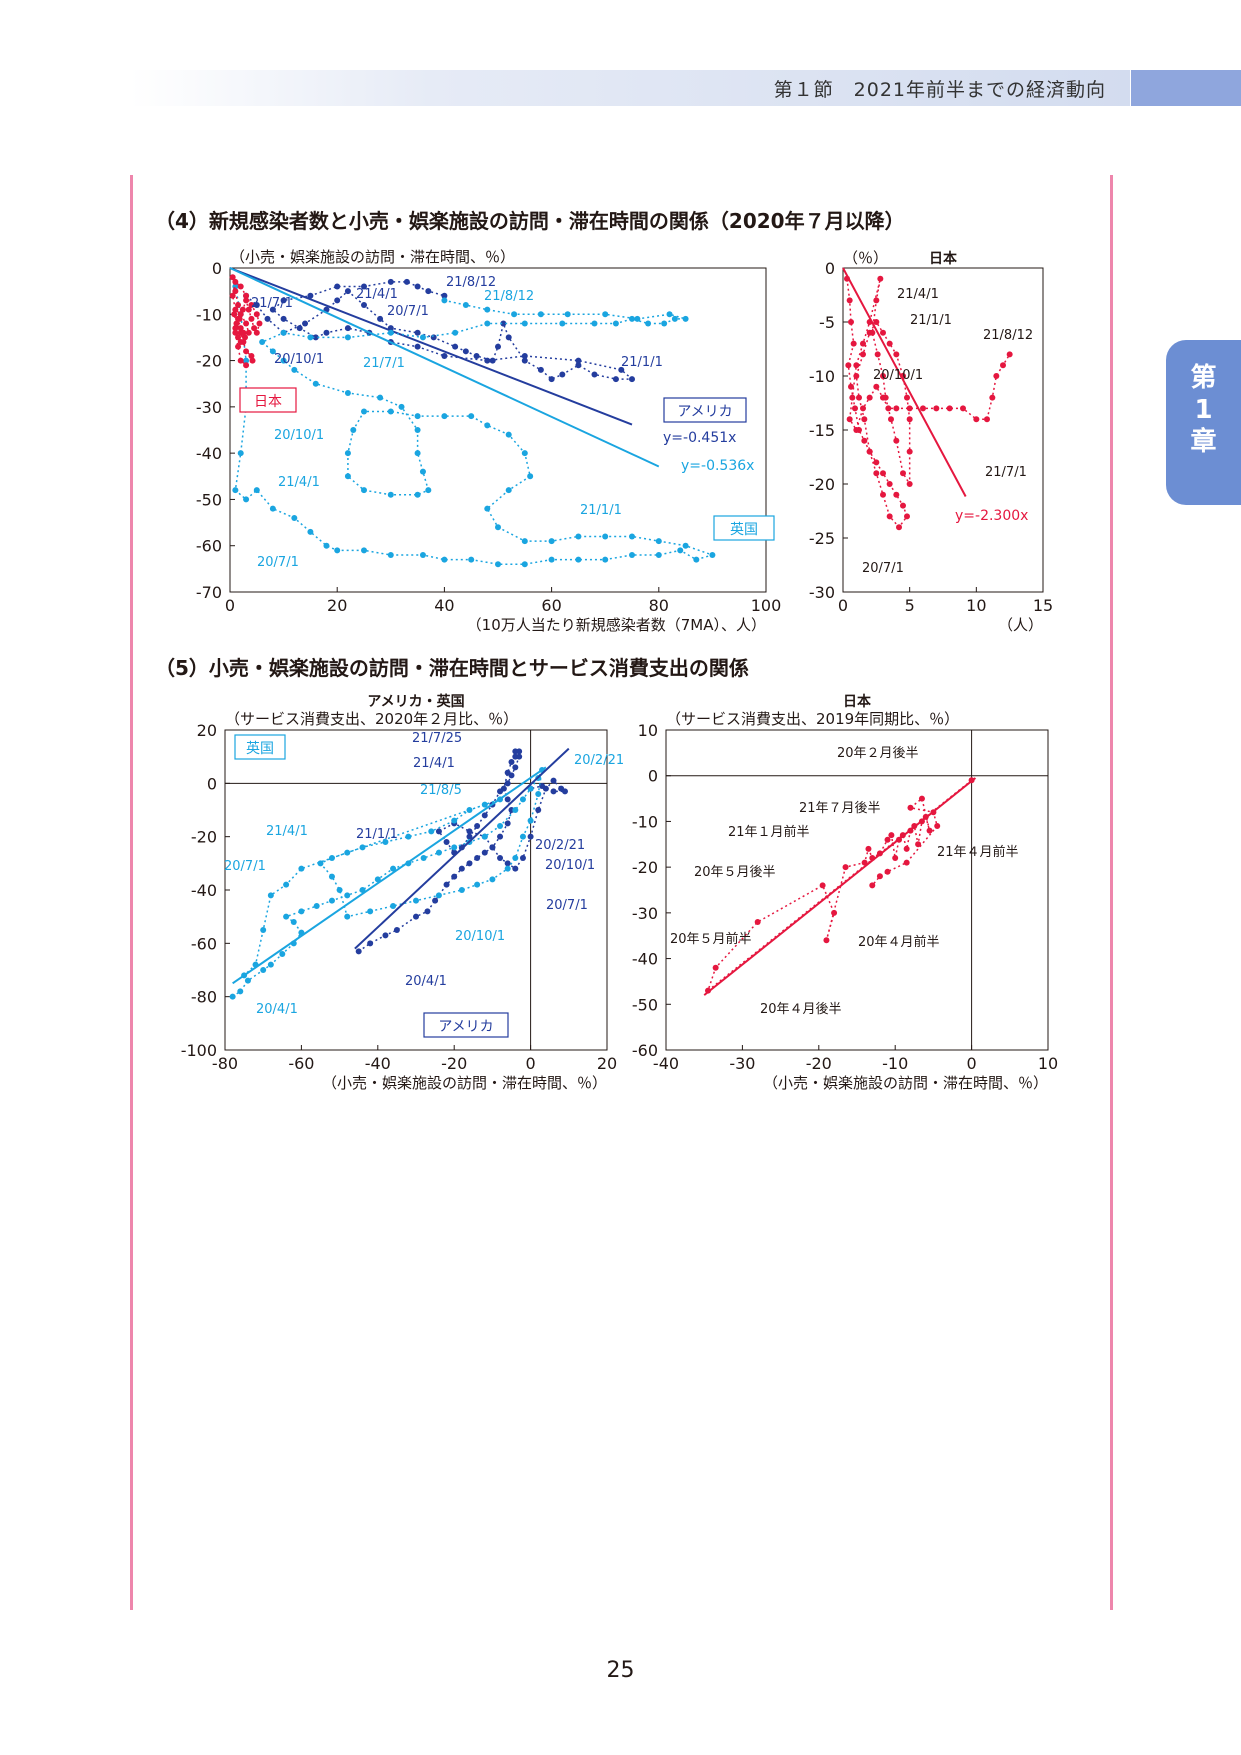 This screenshot has width=1241, height=1755. Describe the element at coordinates (883, 568) in the screenshot. I see `c2-annotation-5: 20/7/1` at that location.